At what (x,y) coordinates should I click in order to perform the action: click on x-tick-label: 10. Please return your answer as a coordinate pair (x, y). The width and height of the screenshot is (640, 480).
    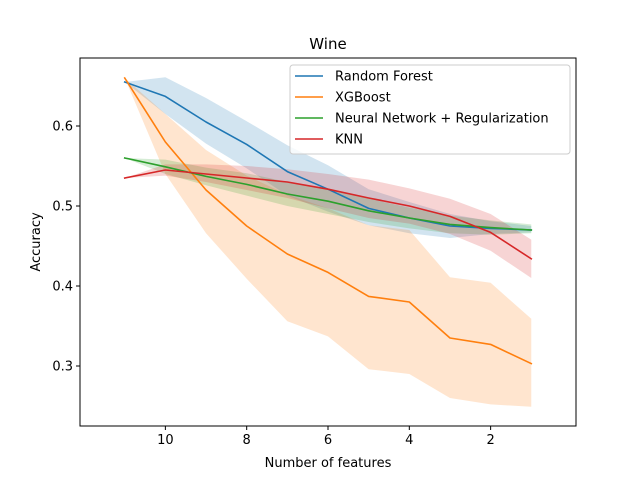
    Looking at the image, I should click on (165, 440).